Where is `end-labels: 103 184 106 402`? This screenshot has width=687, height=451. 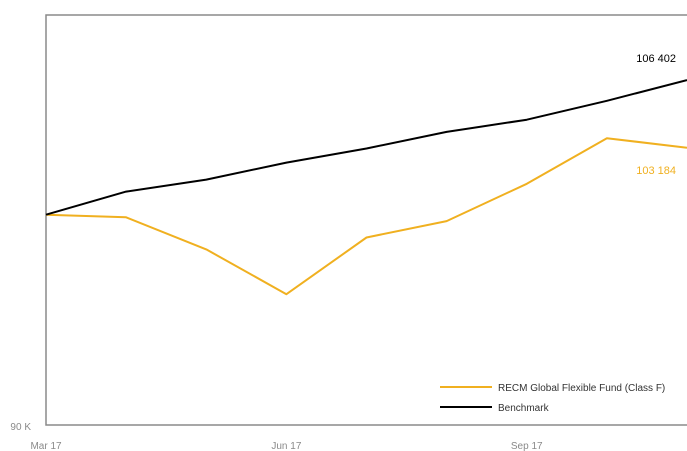 end-labels: 103 184 106 402 is located at coordinates (656, 115).